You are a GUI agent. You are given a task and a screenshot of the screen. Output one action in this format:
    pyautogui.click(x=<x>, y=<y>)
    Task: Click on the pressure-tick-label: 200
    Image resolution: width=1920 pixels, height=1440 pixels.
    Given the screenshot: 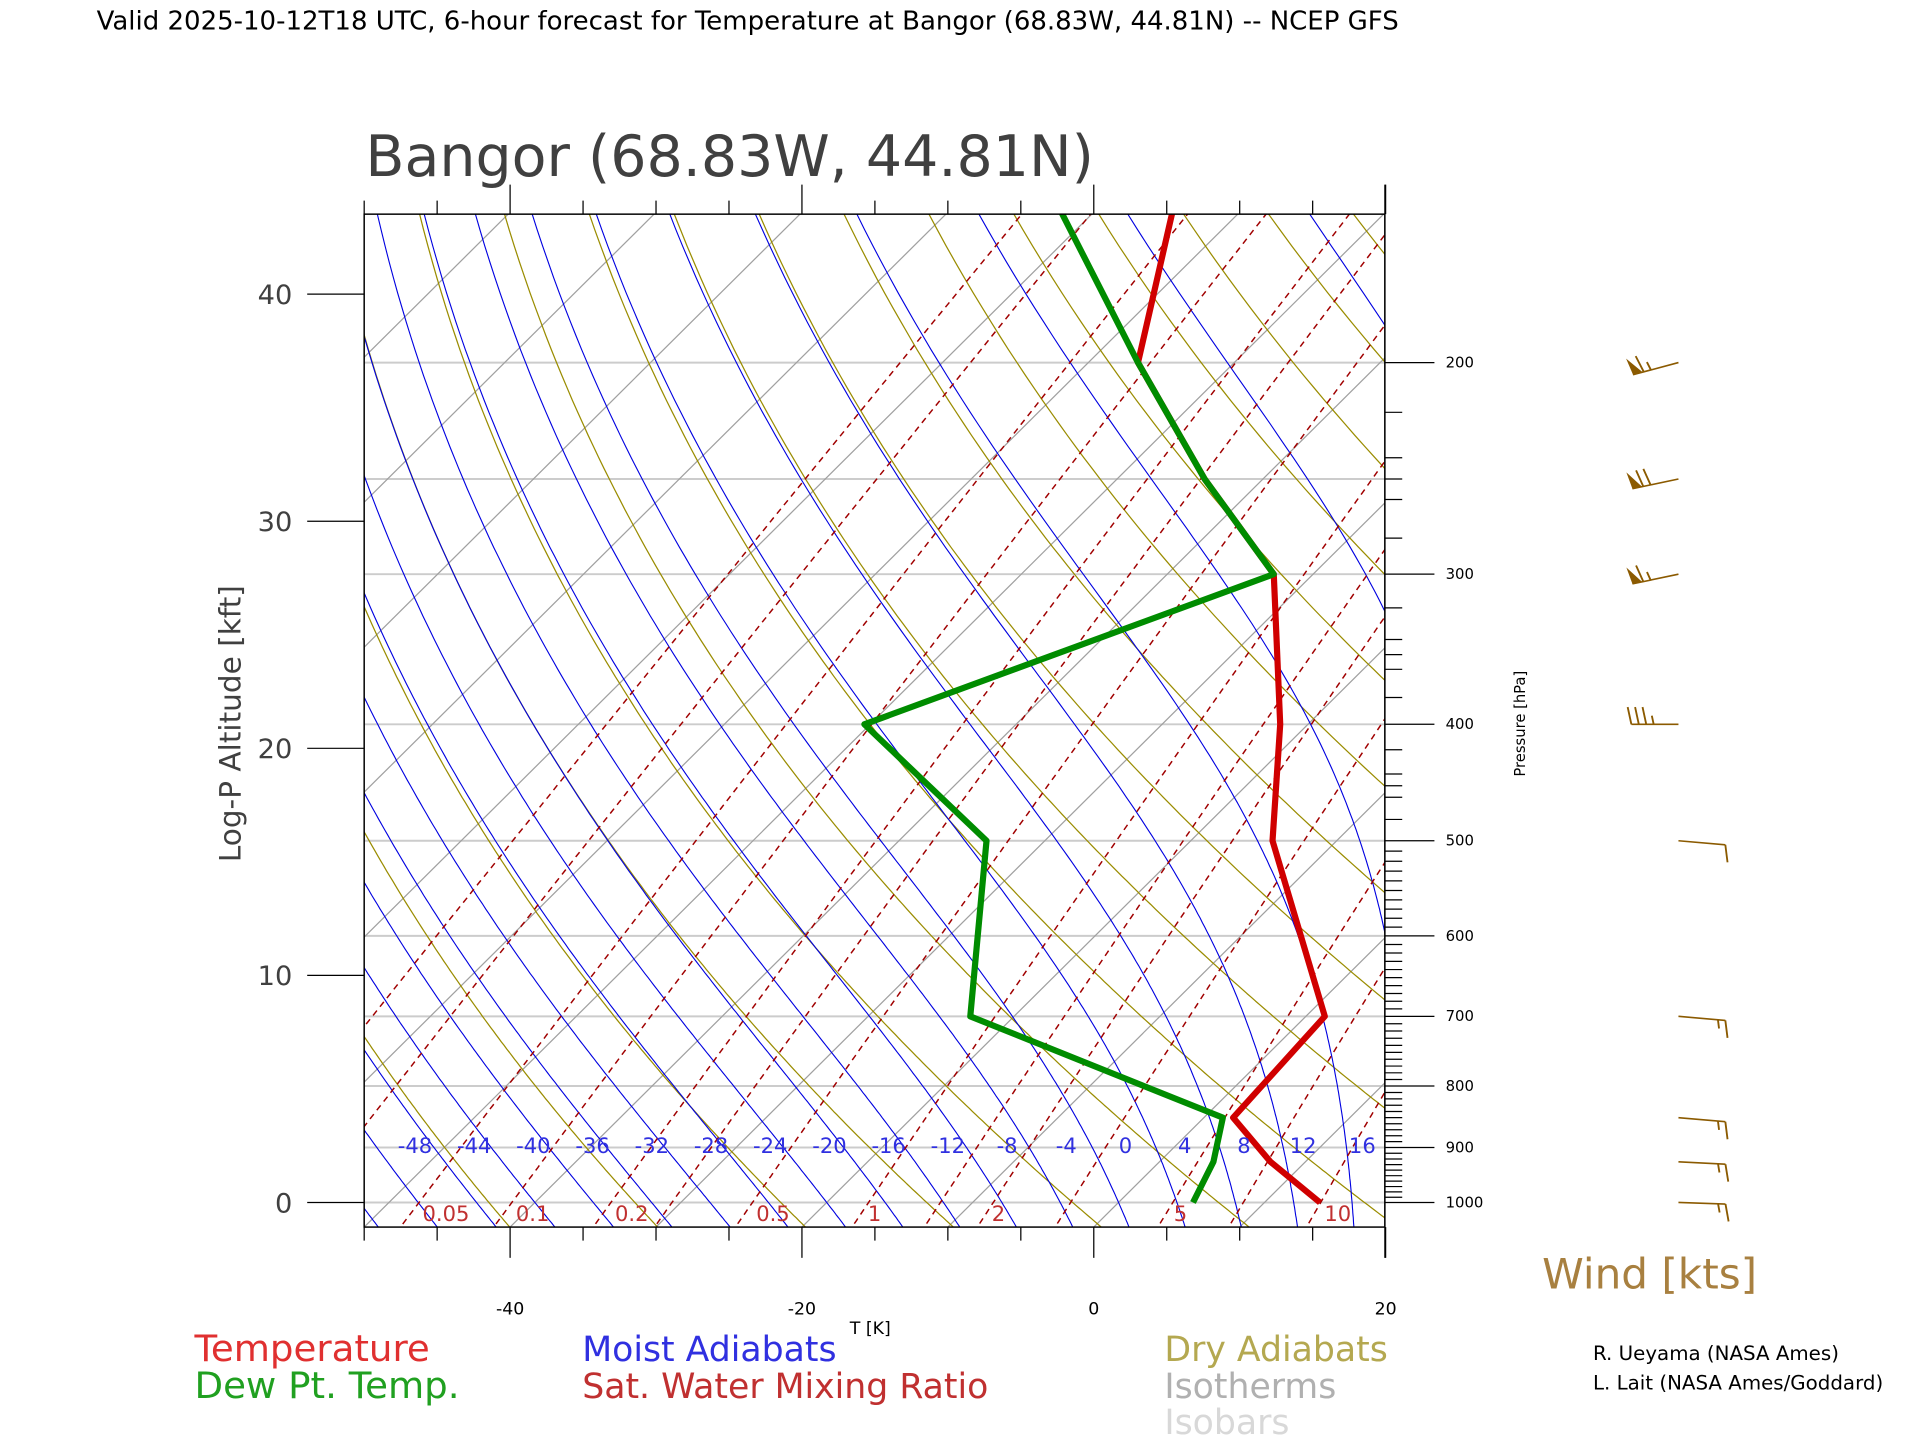 What is the action you would take?
    pyautogui.click(x=1460, y=363)
    